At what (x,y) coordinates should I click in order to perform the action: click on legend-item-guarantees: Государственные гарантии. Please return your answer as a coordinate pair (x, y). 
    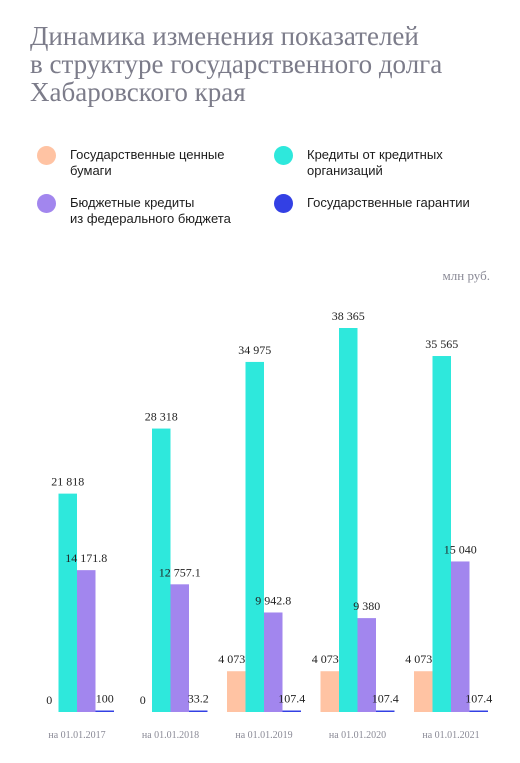
    Looking at the image, I should click on (372, 203).